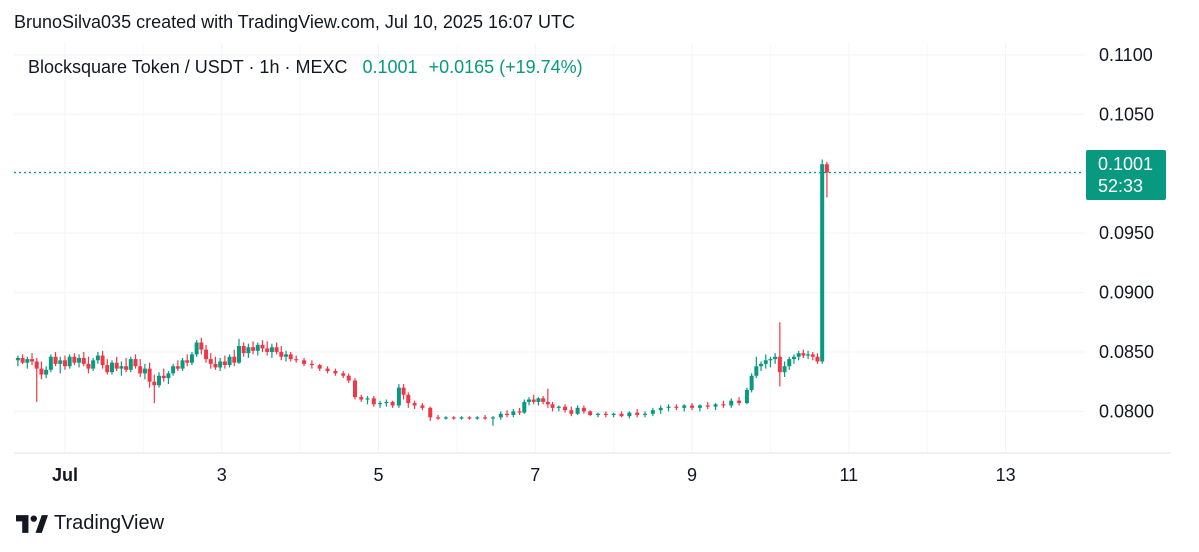  I want to click on y-tick-label: 0.0800, so click(1126, 411).